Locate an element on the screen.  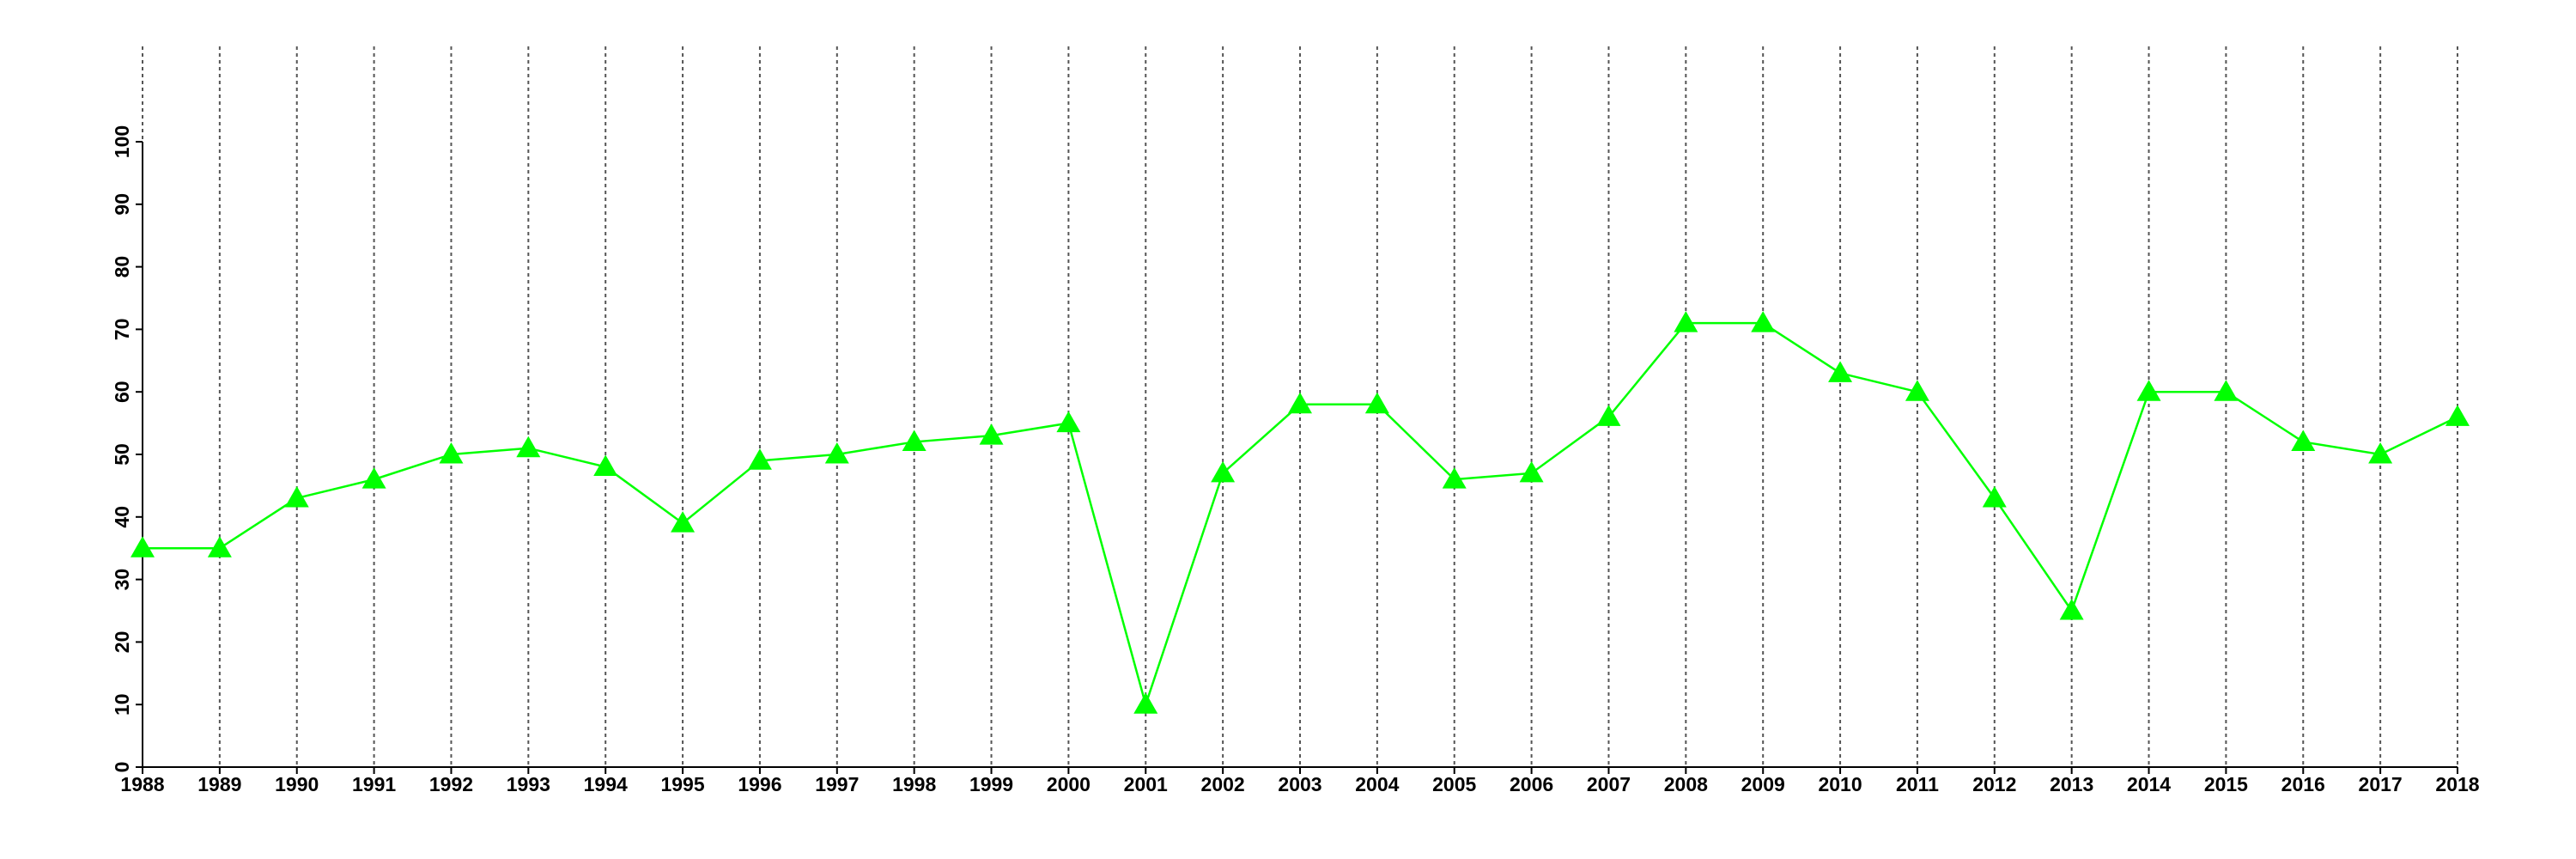
x-tick-label: 1988 is located at coordinates (142, 784).